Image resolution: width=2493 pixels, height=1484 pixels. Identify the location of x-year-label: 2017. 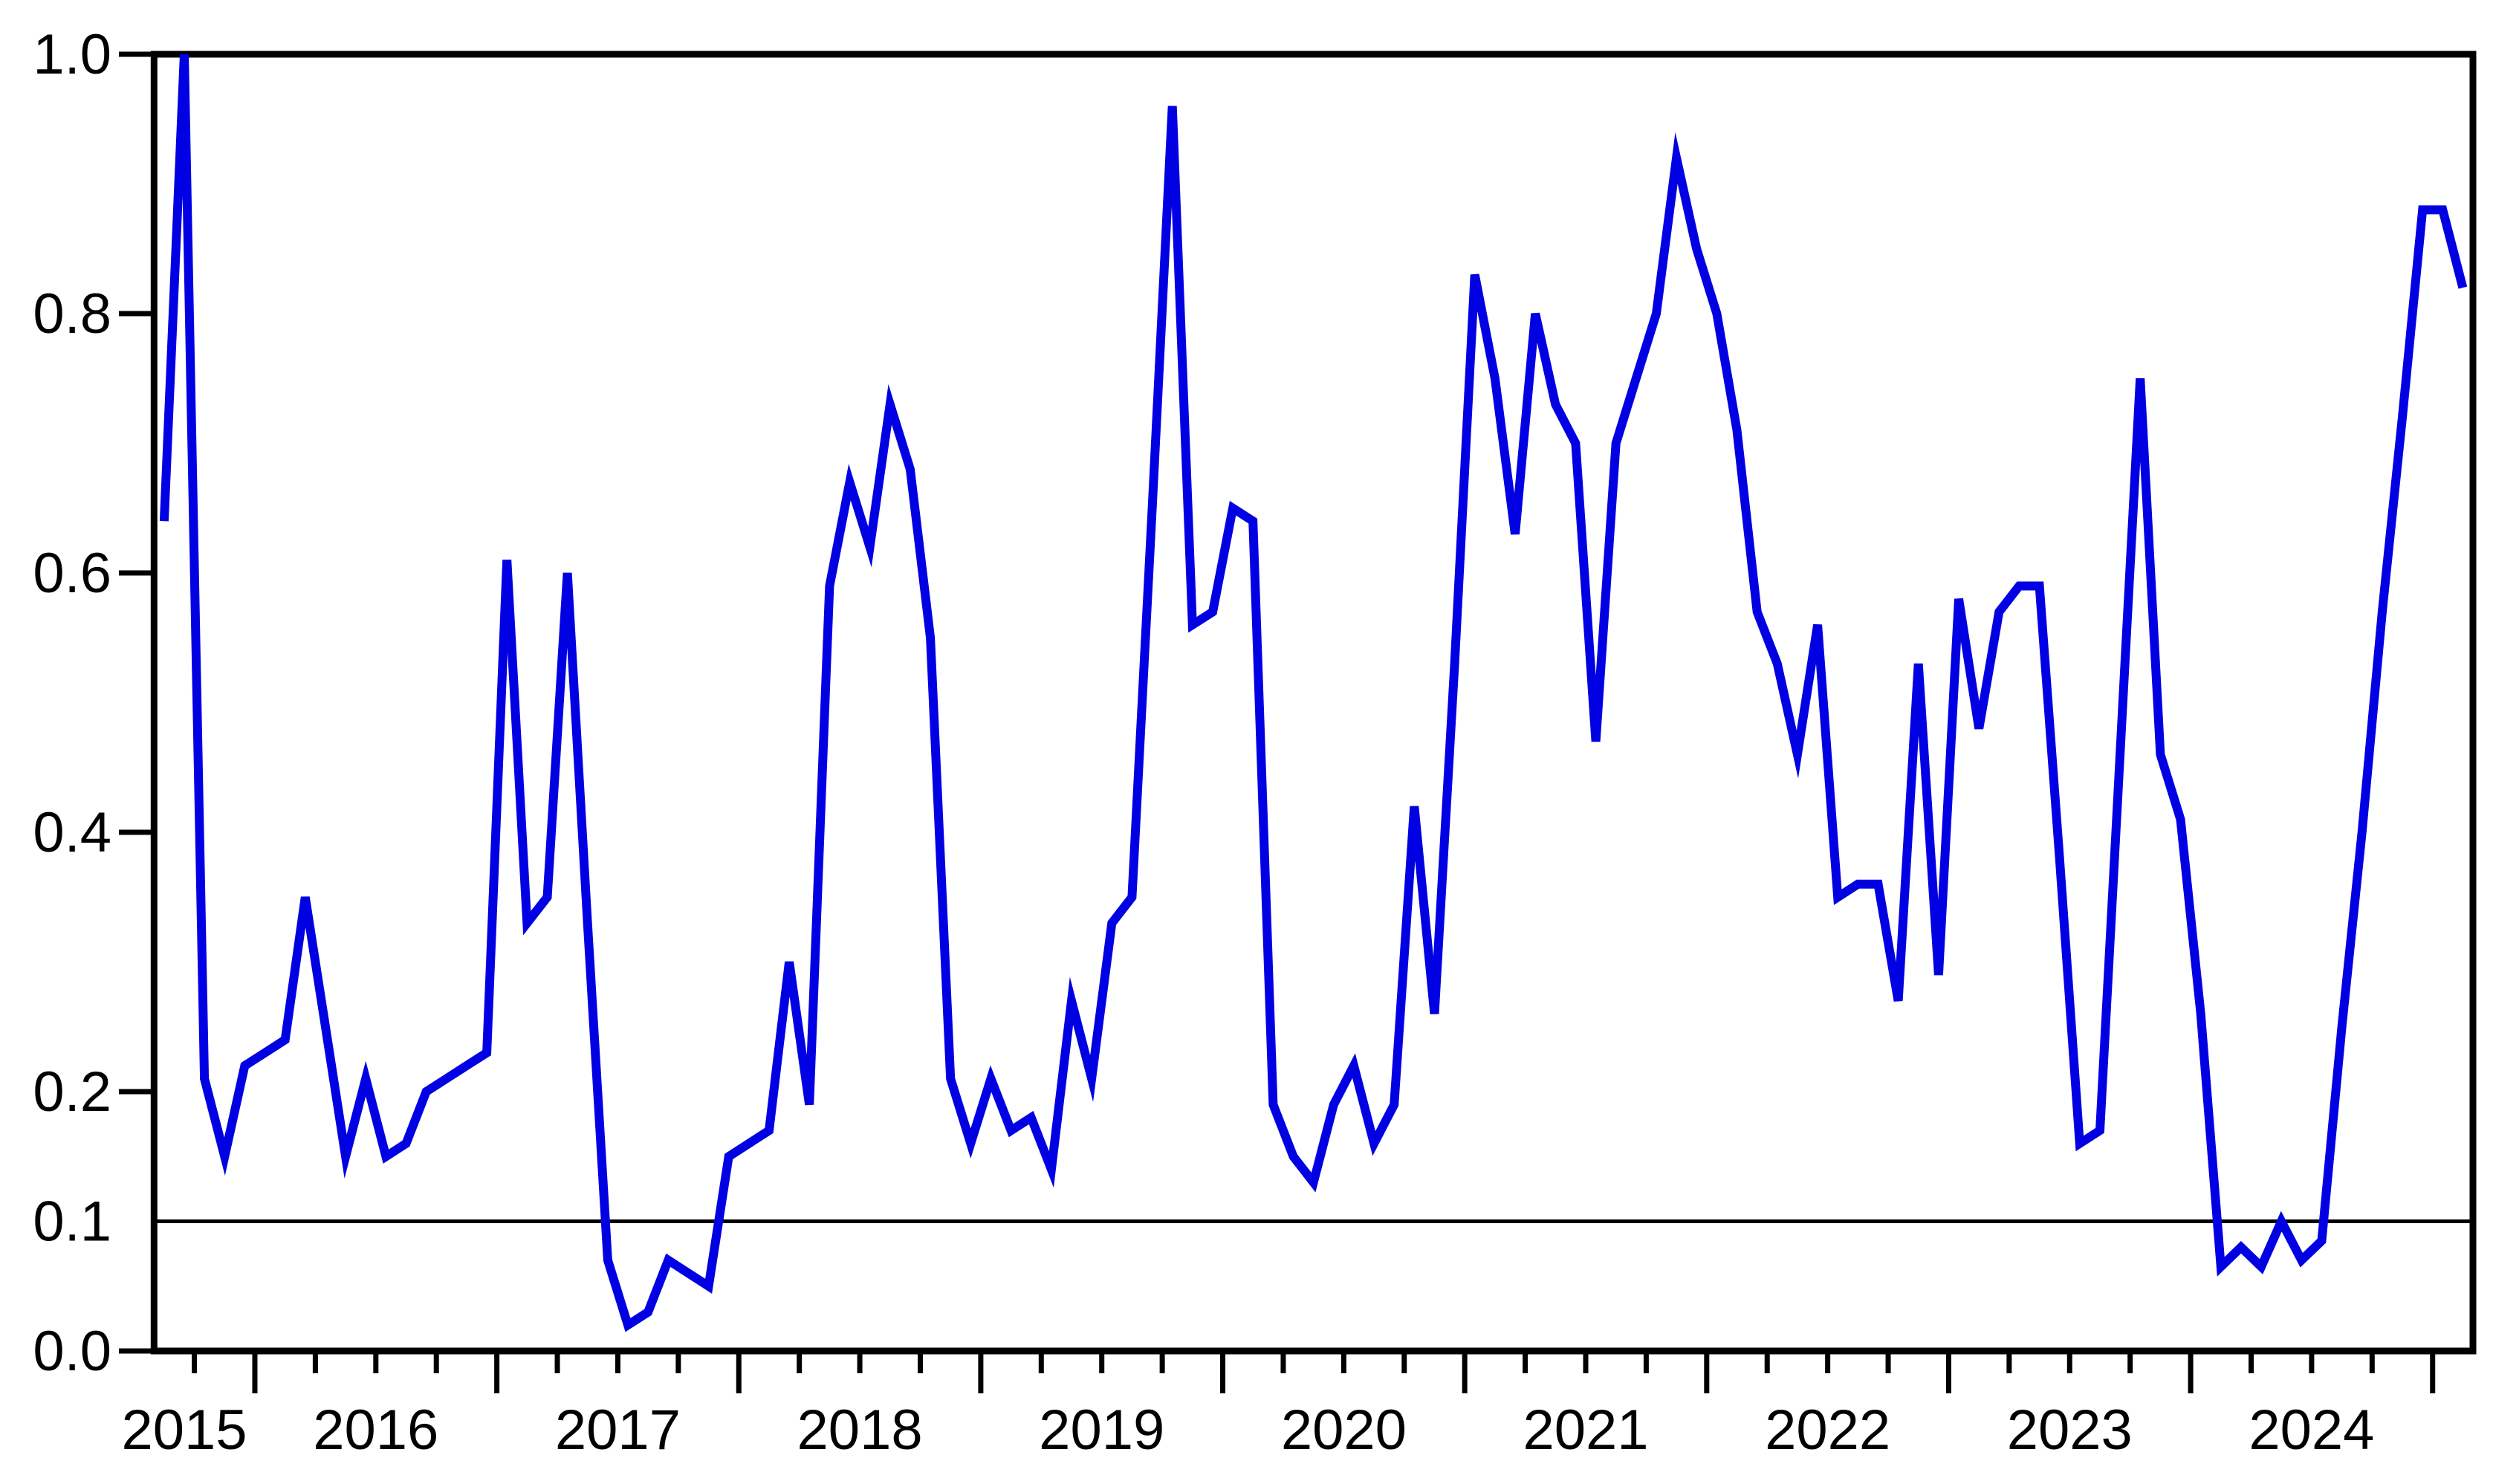
(618, 1431).